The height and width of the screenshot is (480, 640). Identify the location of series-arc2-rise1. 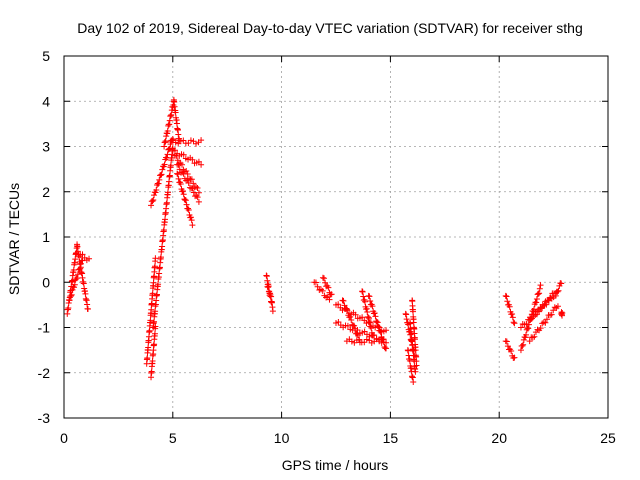
(163, 238).